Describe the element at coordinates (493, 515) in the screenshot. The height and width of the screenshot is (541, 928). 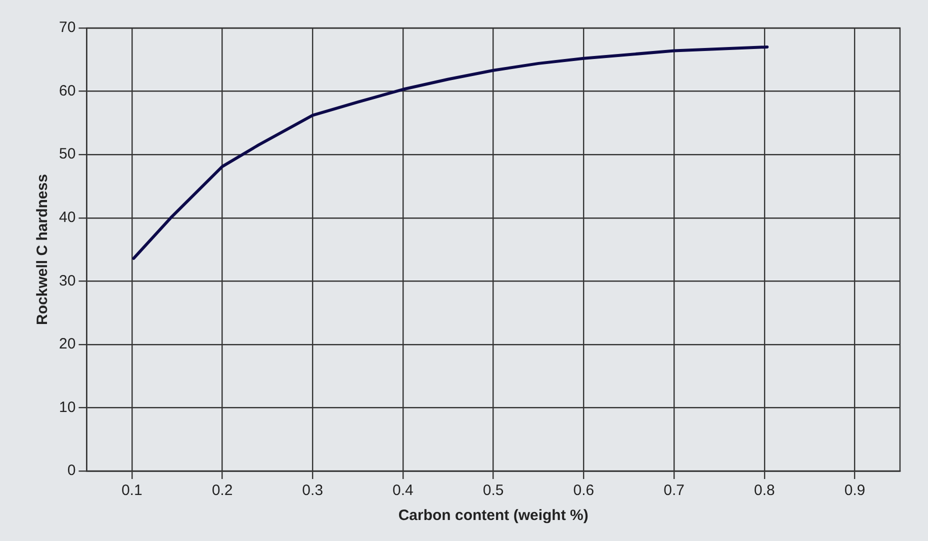
I see `x-axis-title: Carbon content (weight %)` at that location.